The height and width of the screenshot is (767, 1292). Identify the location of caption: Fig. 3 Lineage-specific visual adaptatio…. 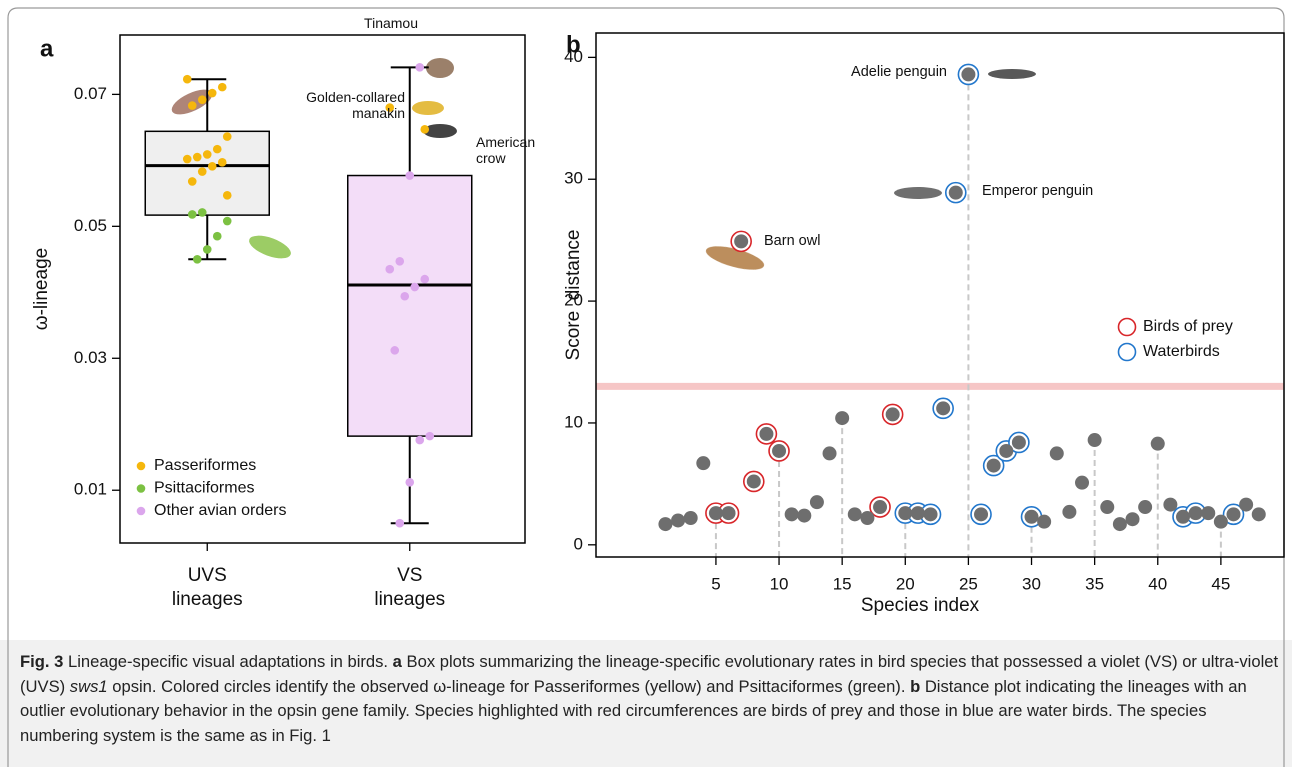
(651, 699).